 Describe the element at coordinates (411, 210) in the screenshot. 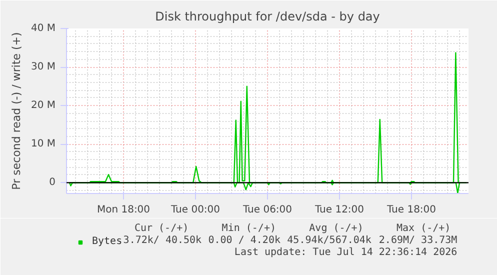

I see `x-tick-label: Tue 18:00` at that location.